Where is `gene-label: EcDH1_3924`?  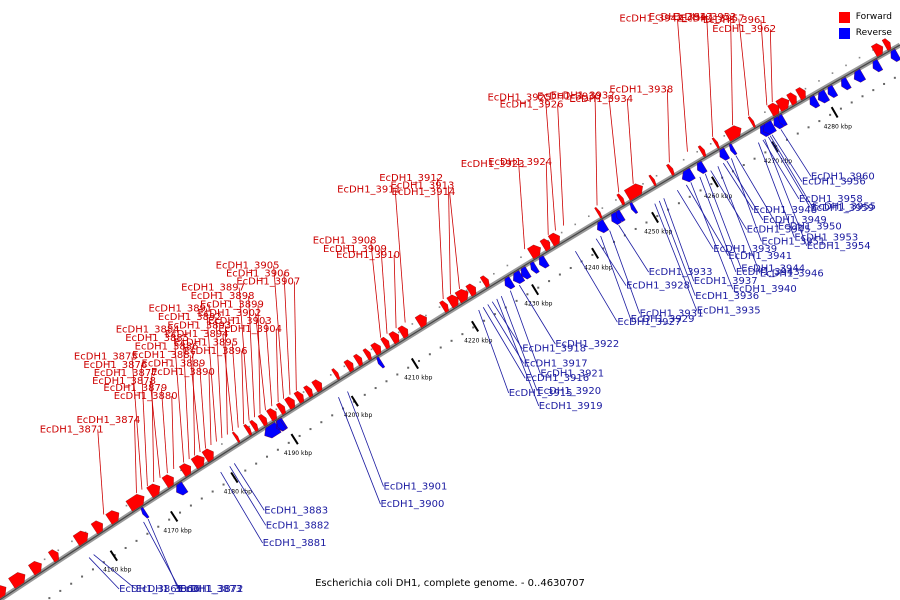
gene-label: EcDH1_3924 is located at coordinates (520, 162).